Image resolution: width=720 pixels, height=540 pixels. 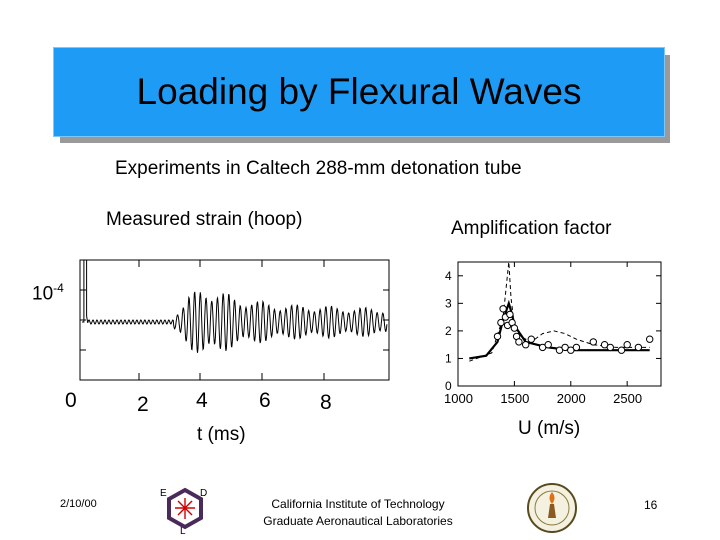 What do you see at coordinates (458, 398) in the screenshot?
I see `x-tick-label: 1000` at bounding box center [458, 398].